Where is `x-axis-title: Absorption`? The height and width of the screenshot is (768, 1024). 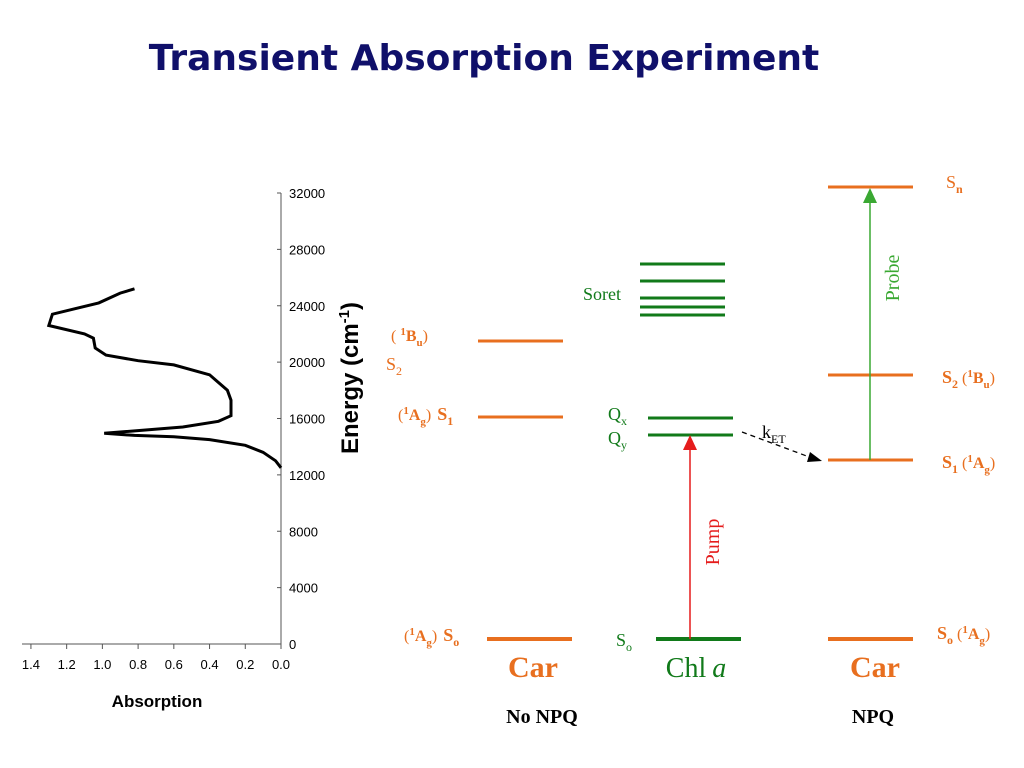 x-axis-title: Absorption is located at coordinates (157, 701).